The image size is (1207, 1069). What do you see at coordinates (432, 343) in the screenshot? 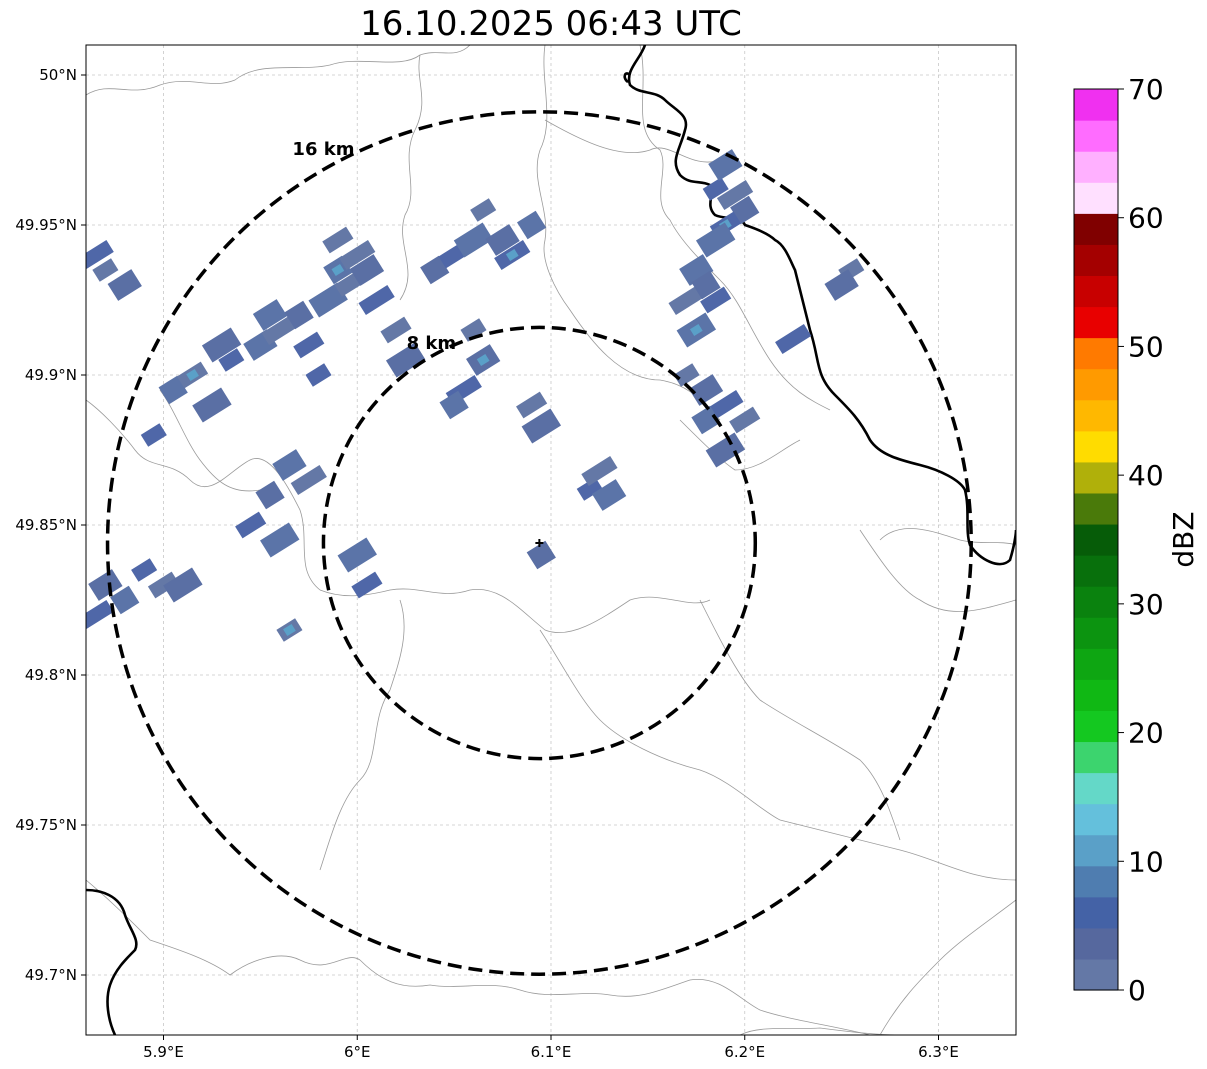
I see `range-ring-label: 8 km` at bounding box center [432, 343].